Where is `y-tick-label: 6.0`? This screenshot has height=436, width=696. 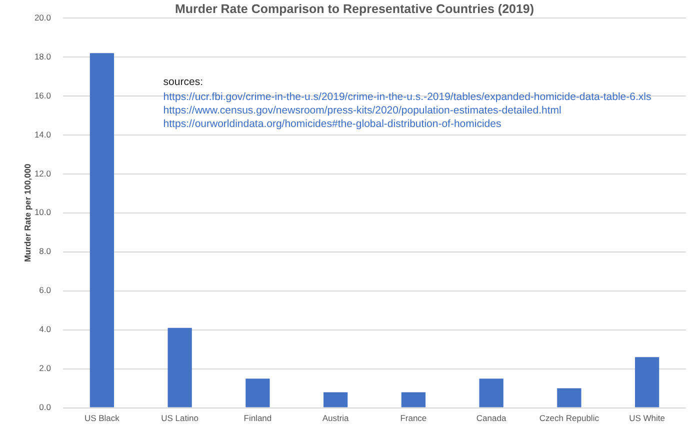
y-tick-label: 6.0 is located at coordinates (45, 290).